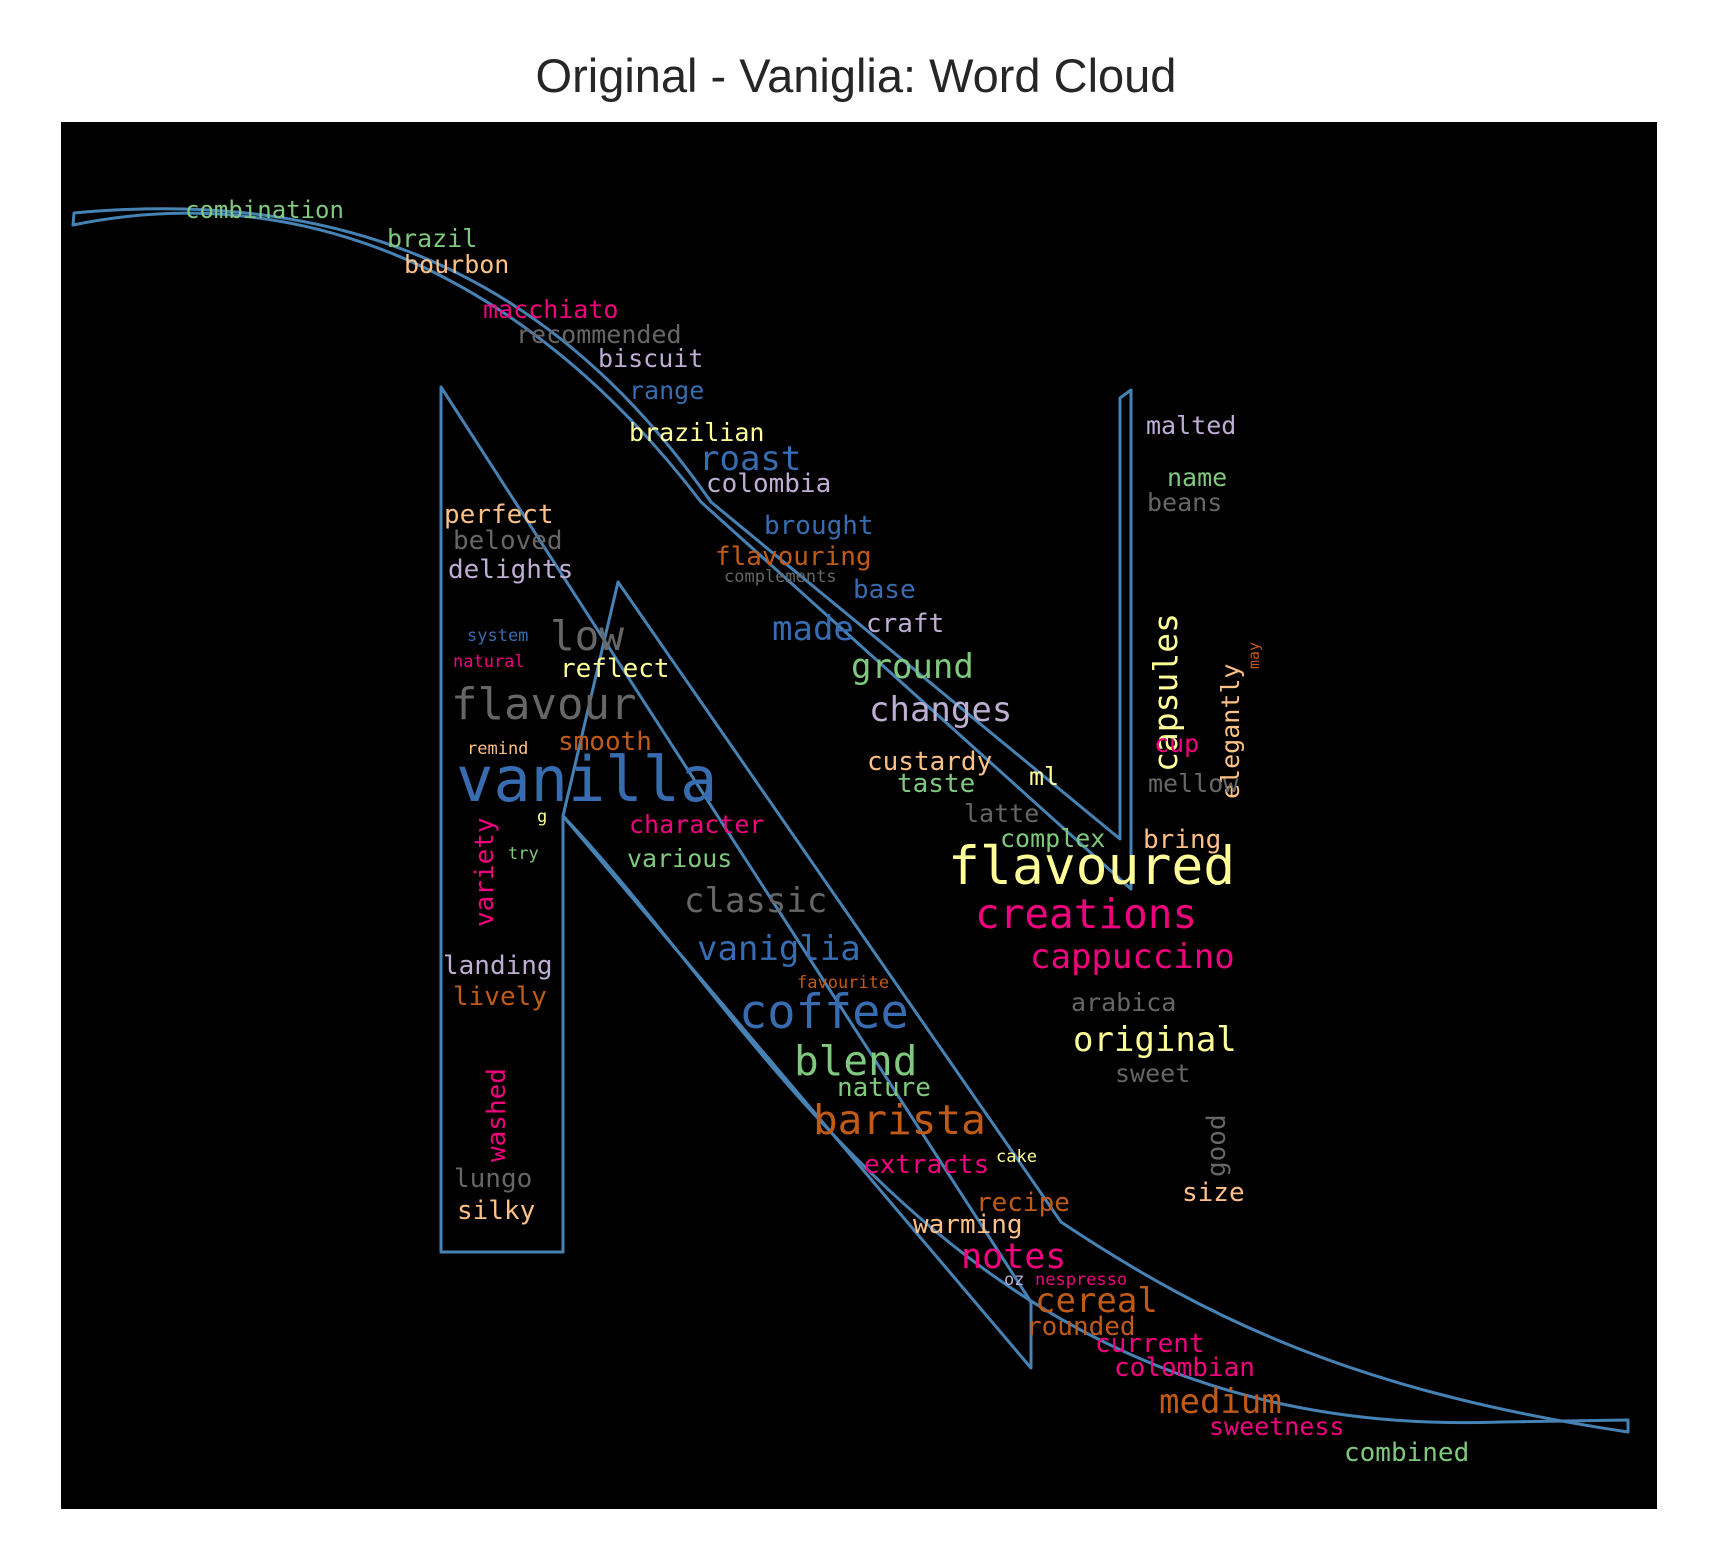 The image size is (1712, 1567). What do you see at coordinates (1254, 655) in the screenshot?
I see `word-may: may` at bounding box center [1254, 655].